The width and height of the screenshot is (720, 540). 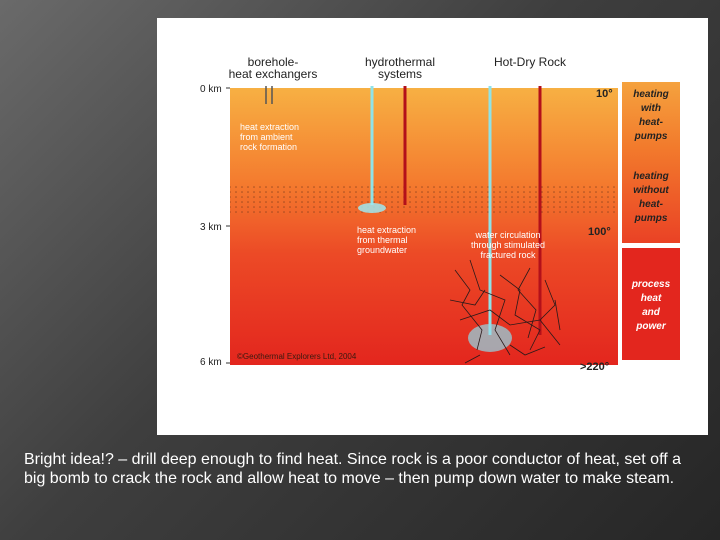 I want to click on use-label: process heat and power, so click(x=651, y=306).